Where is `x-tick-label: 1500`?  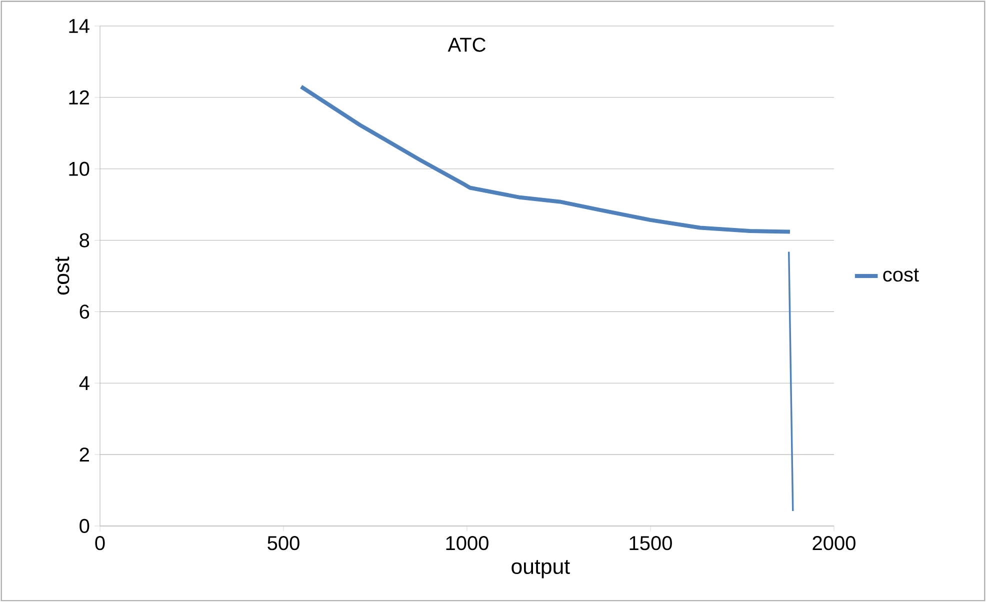
x-tick-label: 1500 is located at coordinates (651, 543).